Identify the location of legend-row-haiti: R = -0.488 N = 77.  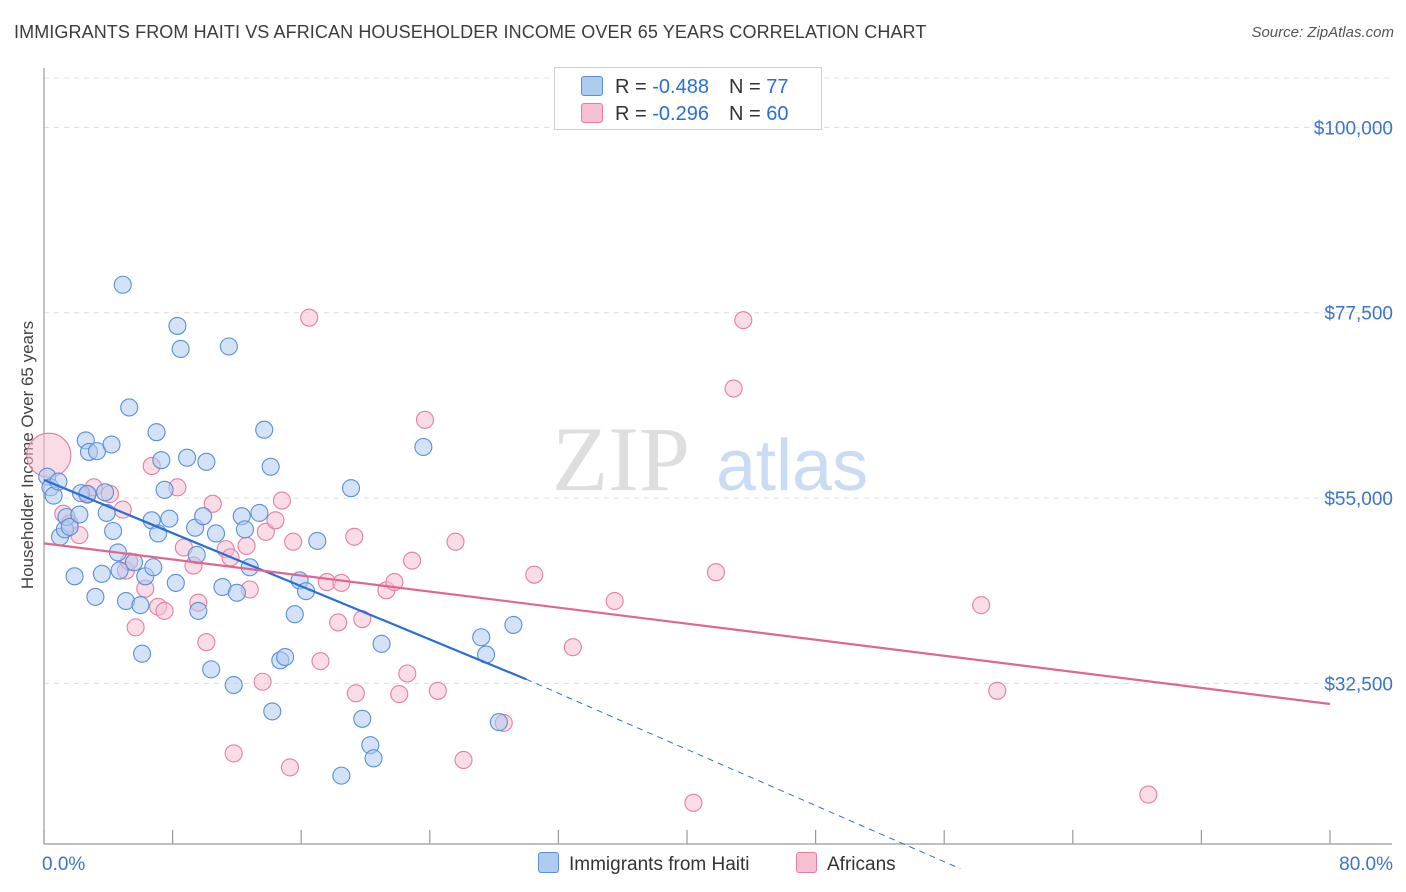
(684, 87).